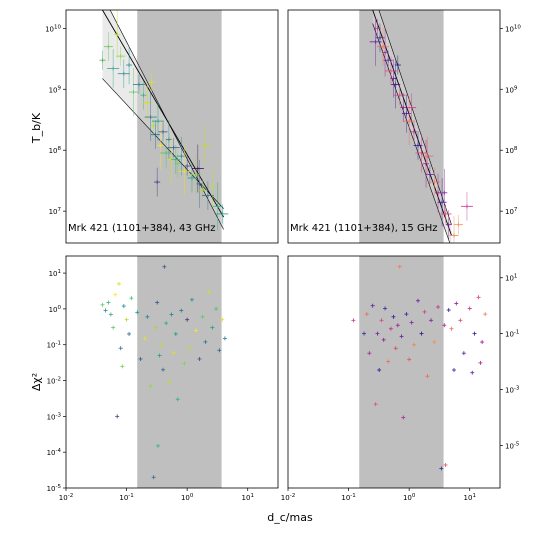 The width and height of the screenshot is (540, 540). Describe the element at coordinates (54, 416) in the screenshot. I see `y-tick-label: 10-3` at that location.